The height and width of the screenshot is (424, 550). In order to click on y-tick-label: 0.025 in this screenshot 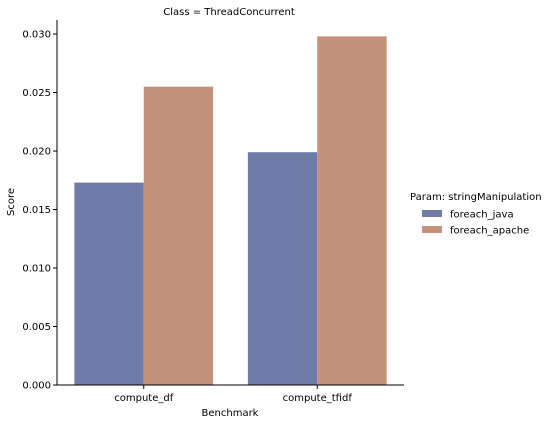, I will do `click(36, 93)`.